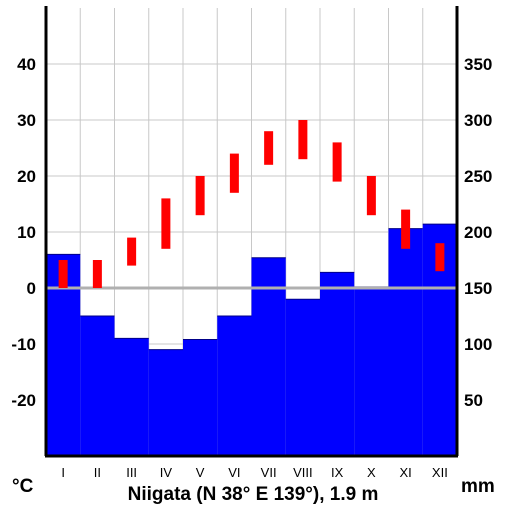 This screenshot has height=512, width=512. What do you see at coordinates (63, 472) in the screenshot?
I see `month-label: I` at bounding box center [63, 472].